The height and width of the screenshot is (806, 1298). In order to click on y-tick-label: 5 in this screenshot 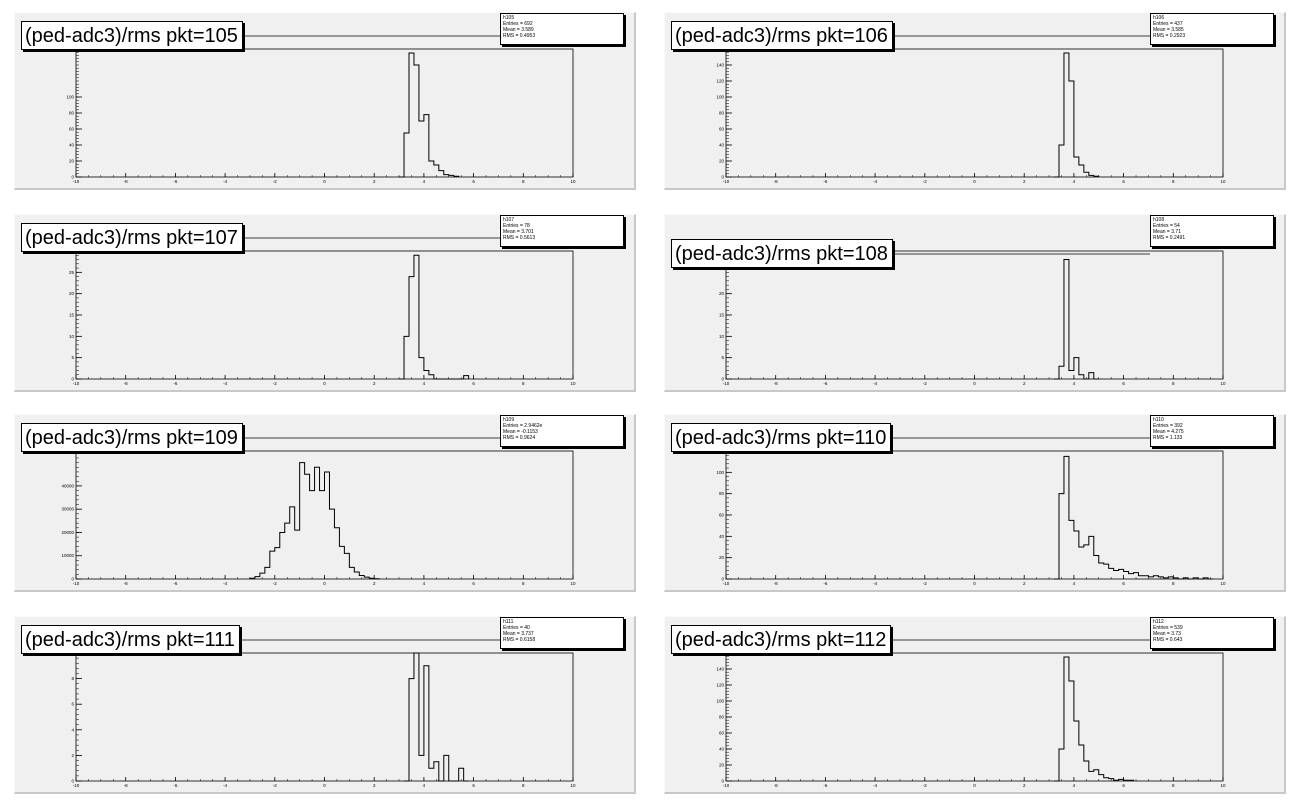, I will do `click(72, 357)`.